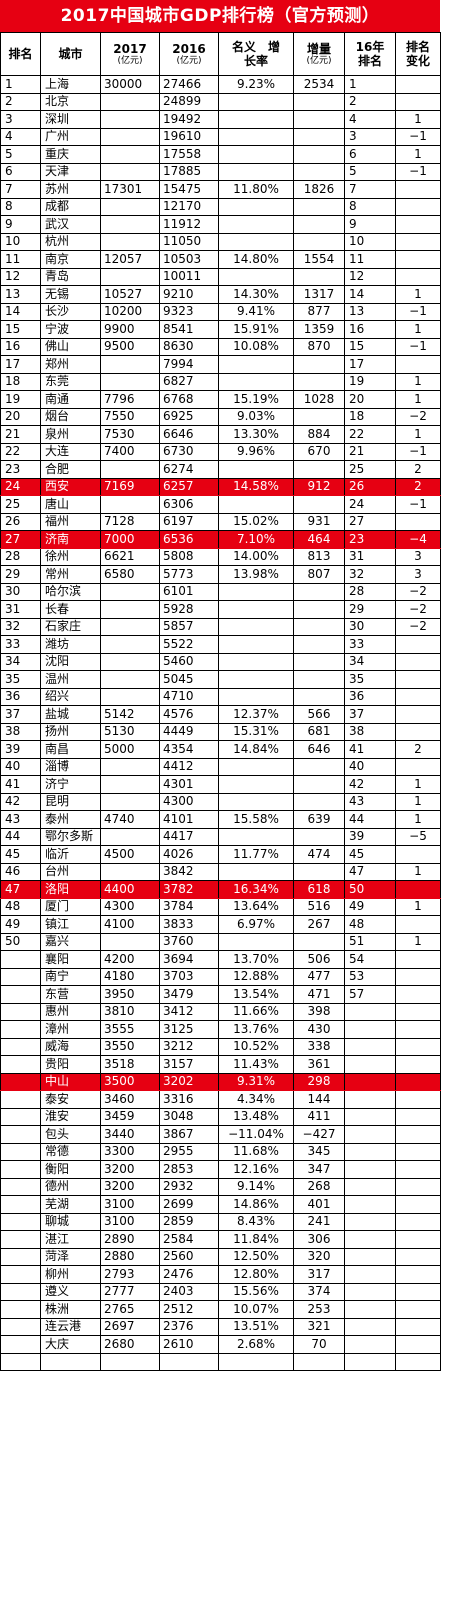 This screenshot has height=1621, width=454. What do you see at coordinates (256, 1134) in the screenshot?
I see `growth-cell: −11.04%` at bounding box center [256, 1134].